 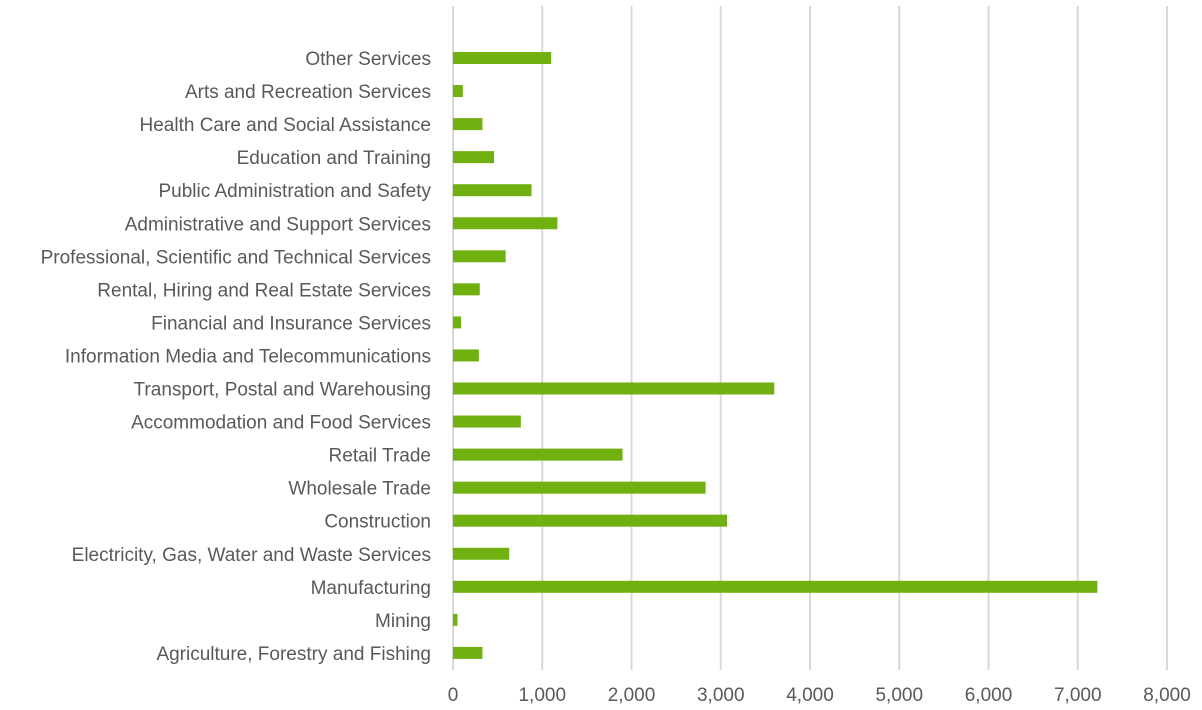 What do you see at coordinates (293, 654) in the screenshot?
I see `category-label: Agriculture, Forestry and Fishing` at bounding box center [293, 654].